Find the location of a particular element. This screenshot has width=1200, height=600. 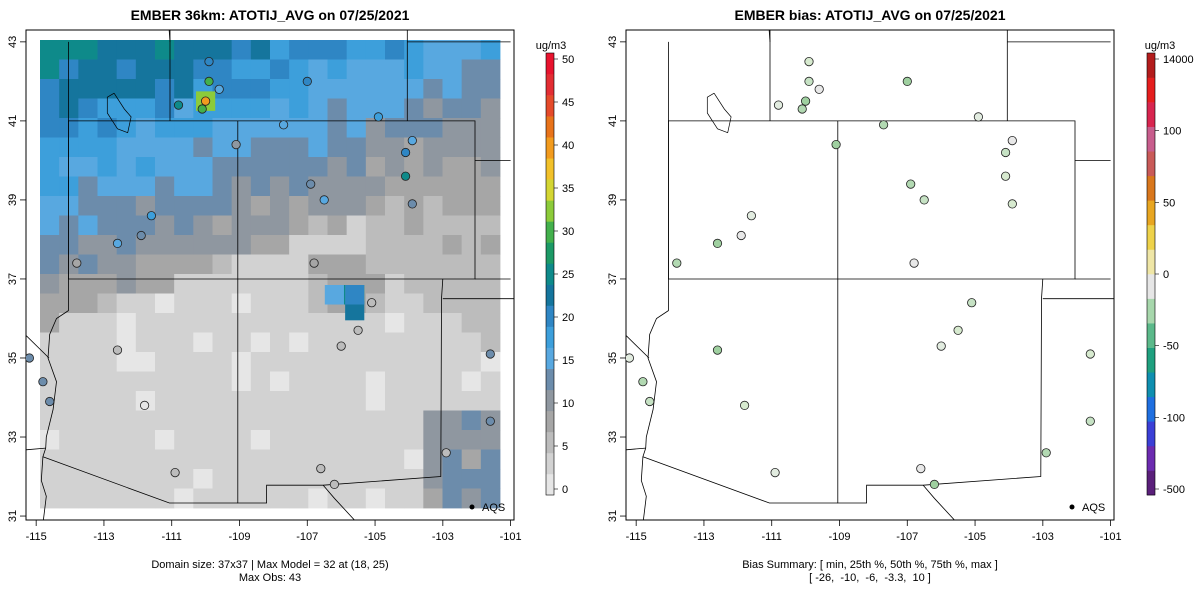

x-axis: -115 -113 -111 -109 -107 -105 -103 -101 is located at coordinates (874, 531).